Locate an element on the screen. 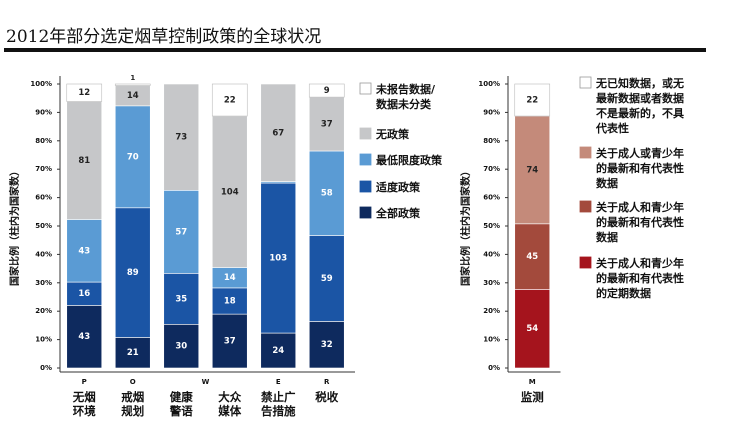  value-label: 30 is located at coordinates (181, 347).